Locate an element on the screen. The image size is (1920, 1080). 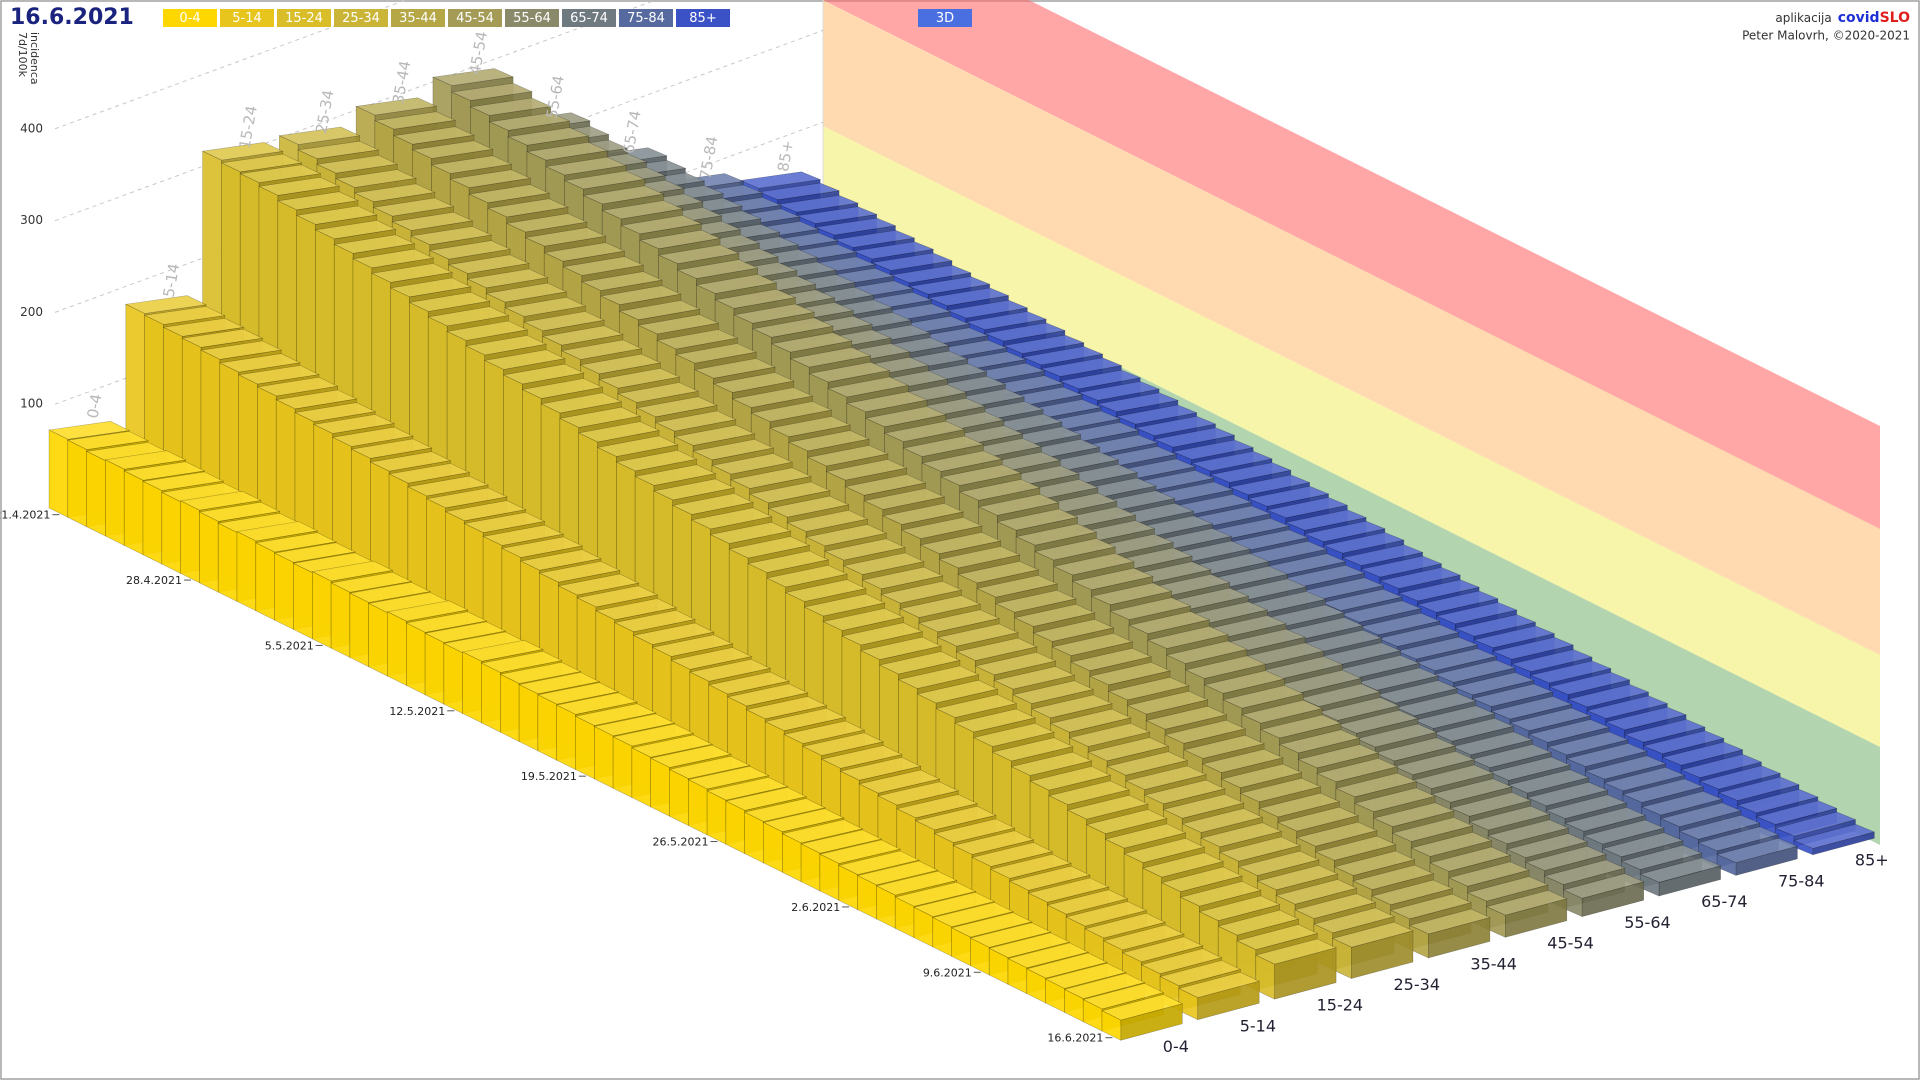
series-axis-label: 85+ is located at coordinates (1872, 860).